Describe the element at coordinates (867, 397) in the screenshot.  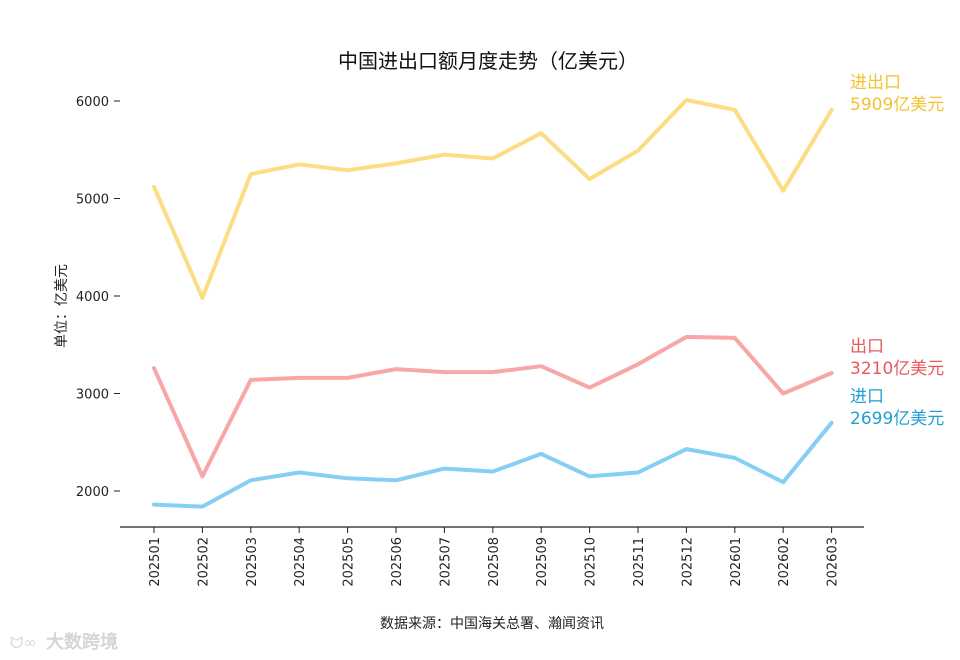
I see `series-name-label: 进口` at that location.